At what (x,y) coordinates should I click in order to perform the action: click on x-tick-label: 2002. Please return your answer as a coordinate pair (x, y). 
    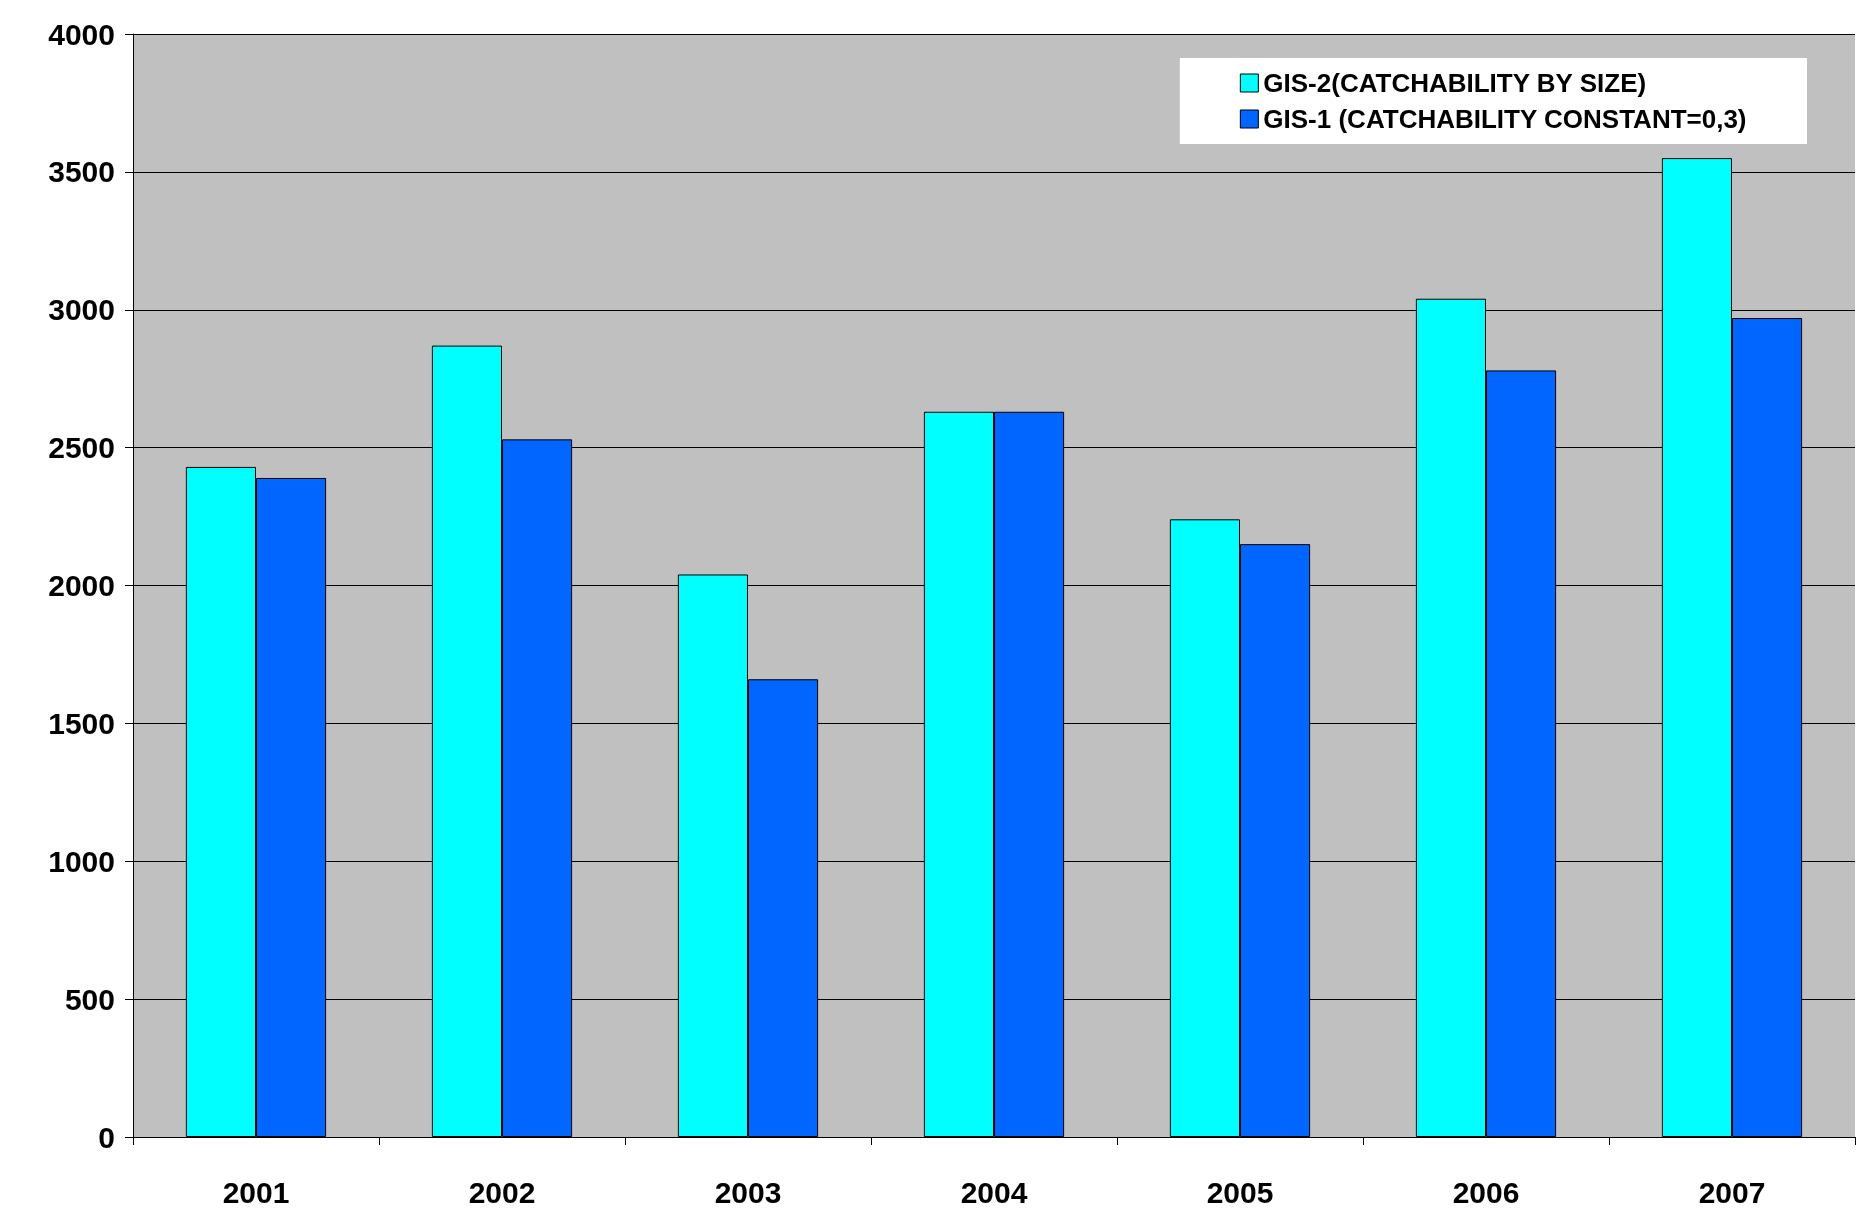
    Looking at the image, I should click on (502, 1192).